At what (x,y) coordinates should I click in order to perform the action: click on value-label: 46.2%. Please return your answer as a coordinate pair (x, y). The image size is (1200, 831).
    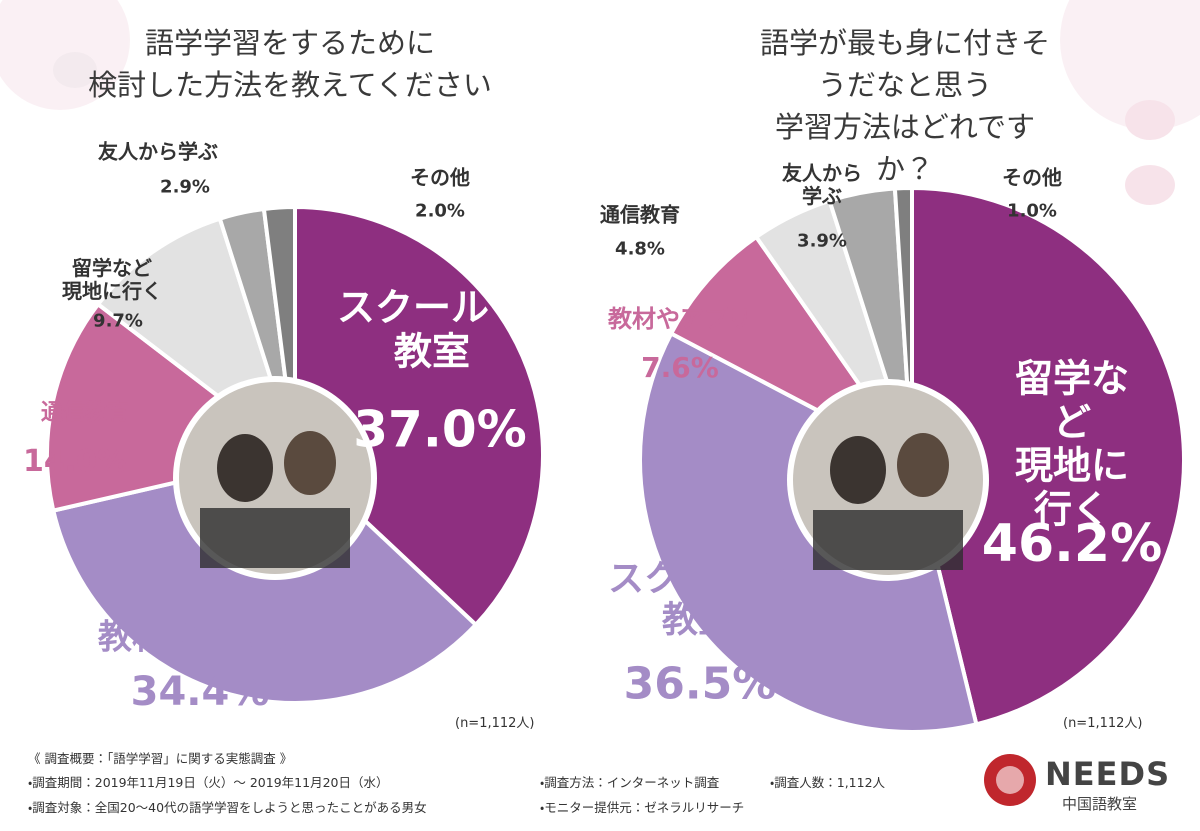
    Looking at the image, I should click on (1072, 544).